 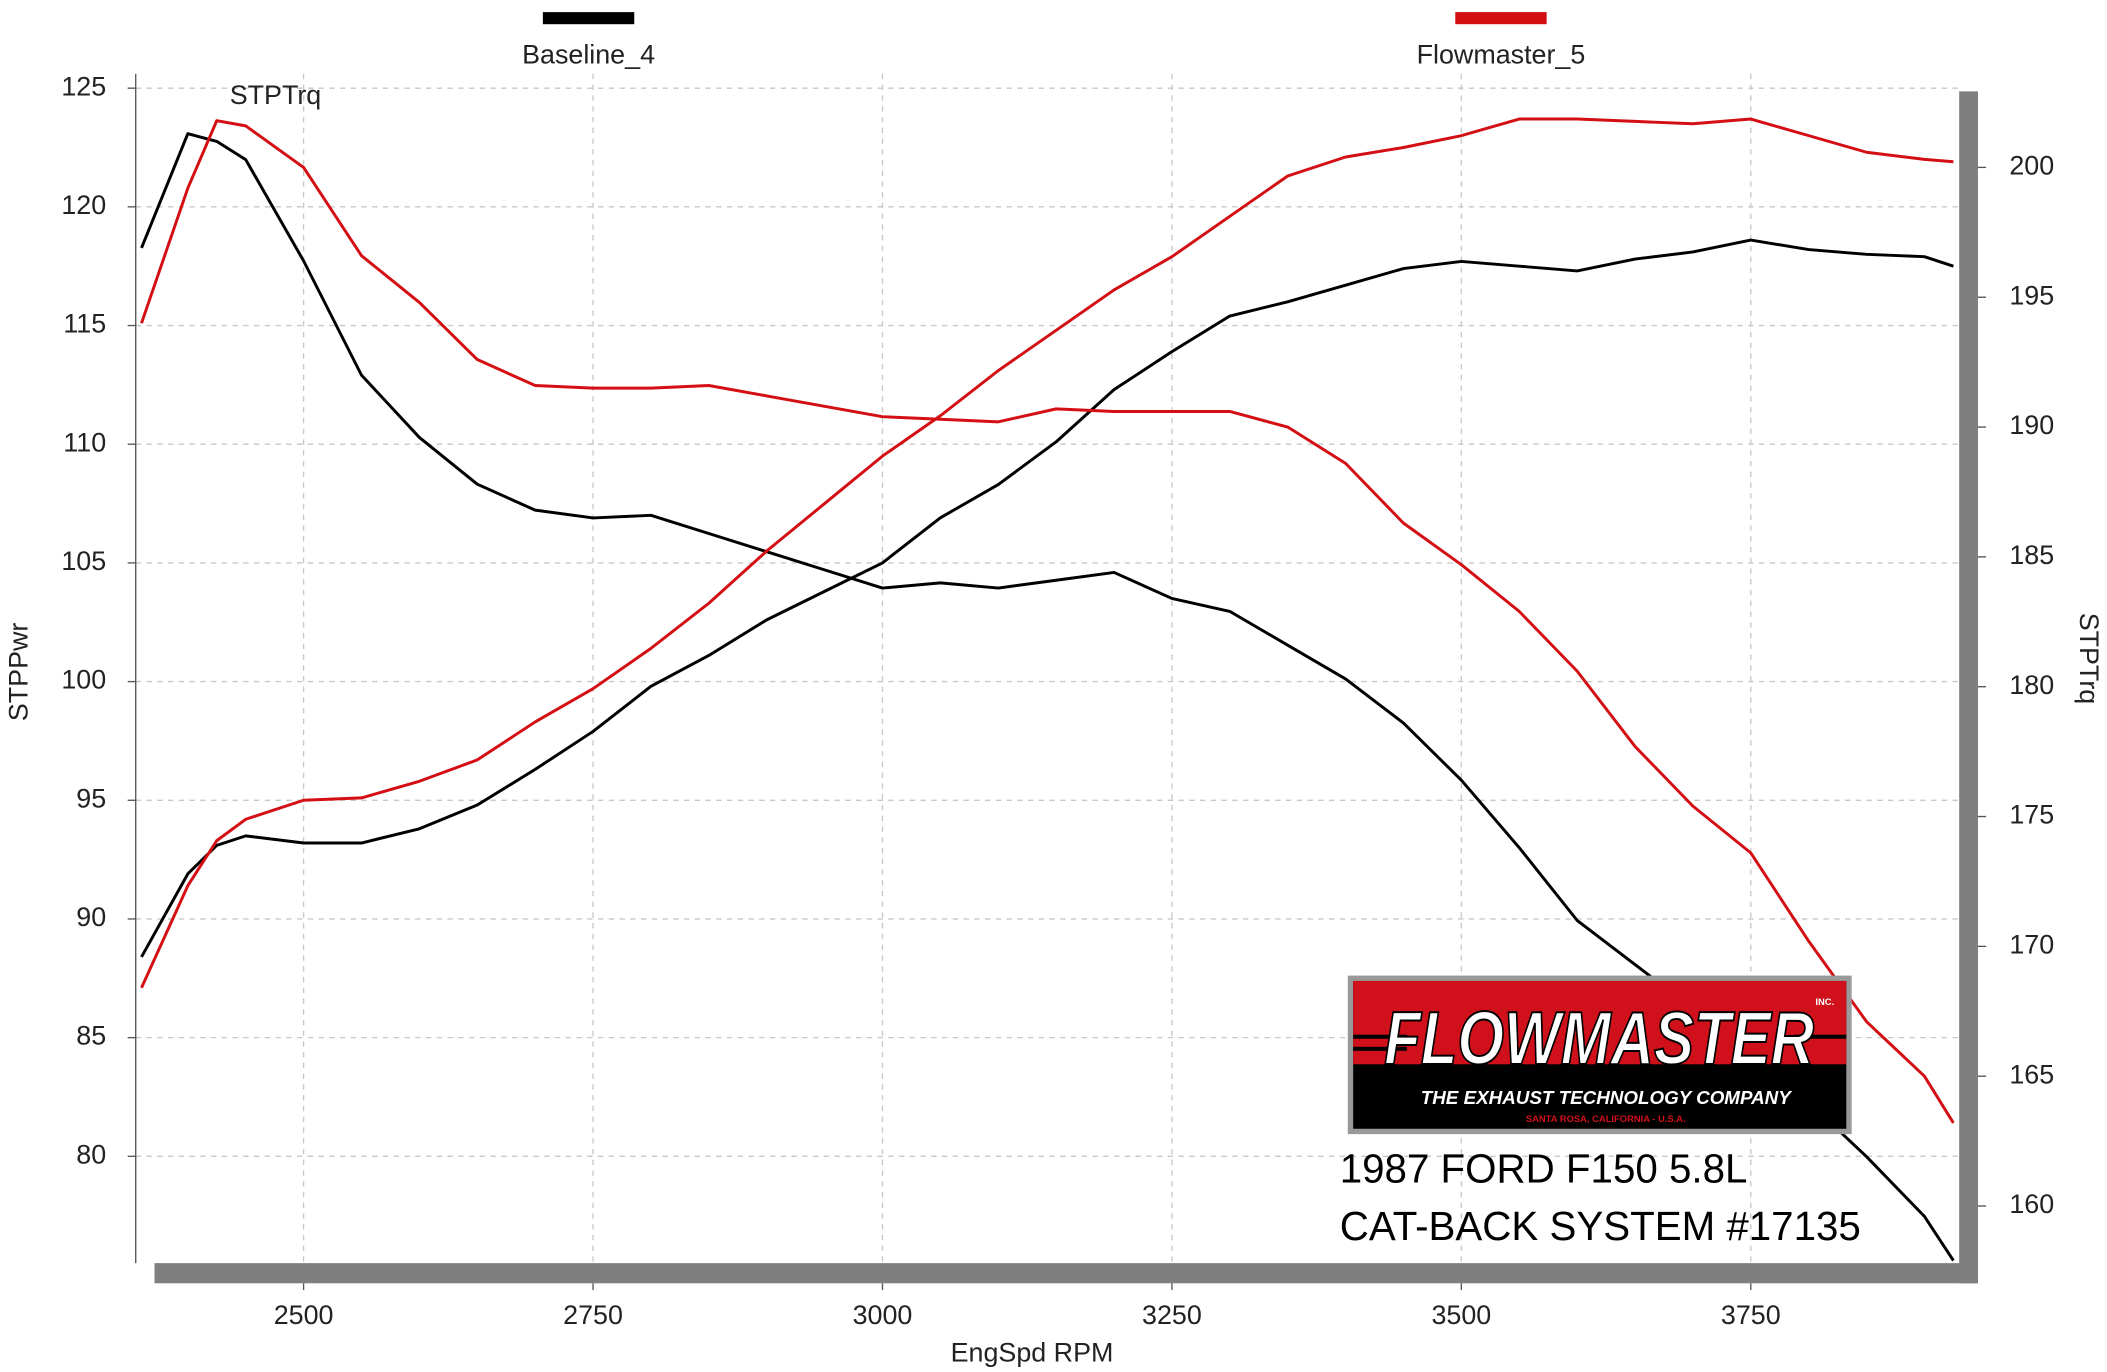 What do you see at coordinates (2031, 1204) in the screenshot?
I see `y2-tick-label: 160` at bounding box center [2031, 1204].